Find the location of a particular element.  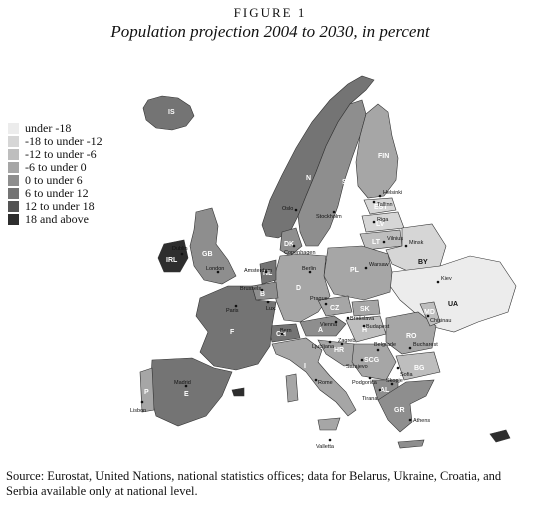

city-prague: Prague is located at coordinates (319, 299).